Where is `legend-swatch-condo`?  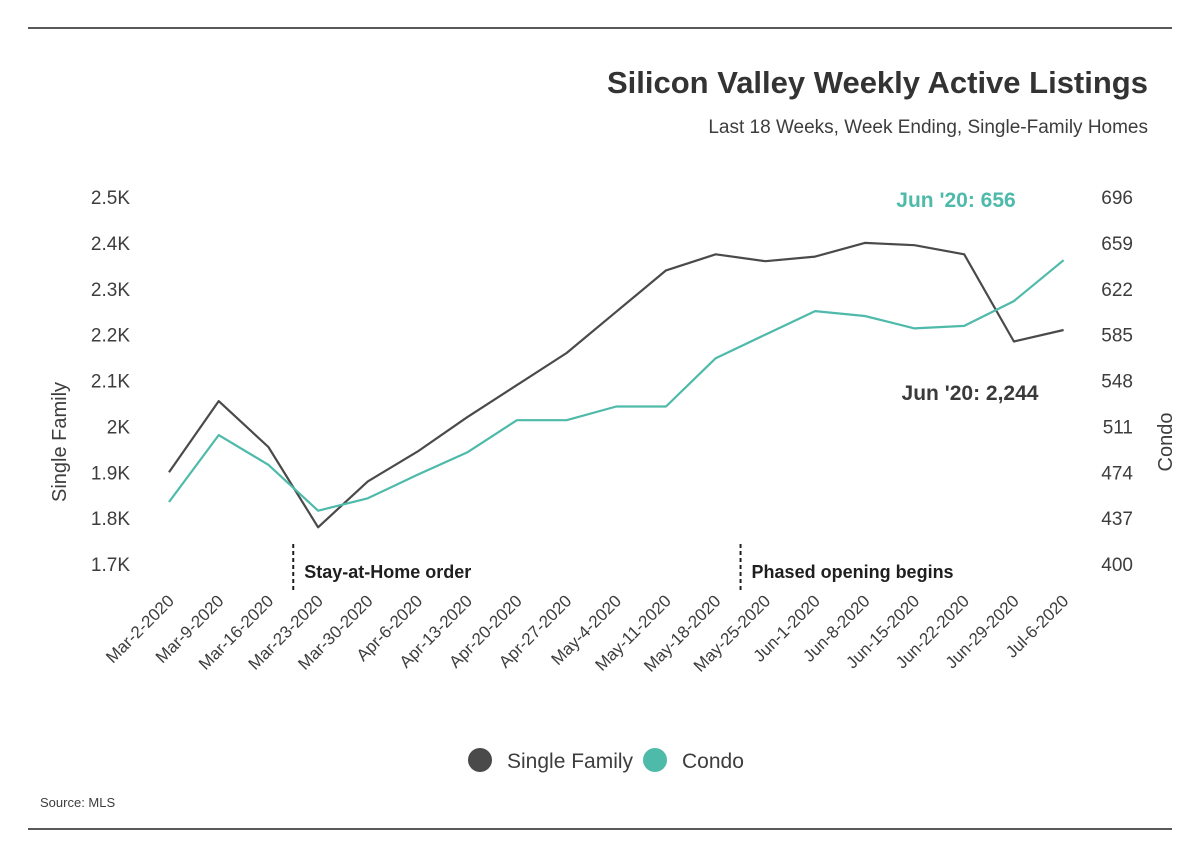 legend-swatch-condo is located at coordinates (655, 760).